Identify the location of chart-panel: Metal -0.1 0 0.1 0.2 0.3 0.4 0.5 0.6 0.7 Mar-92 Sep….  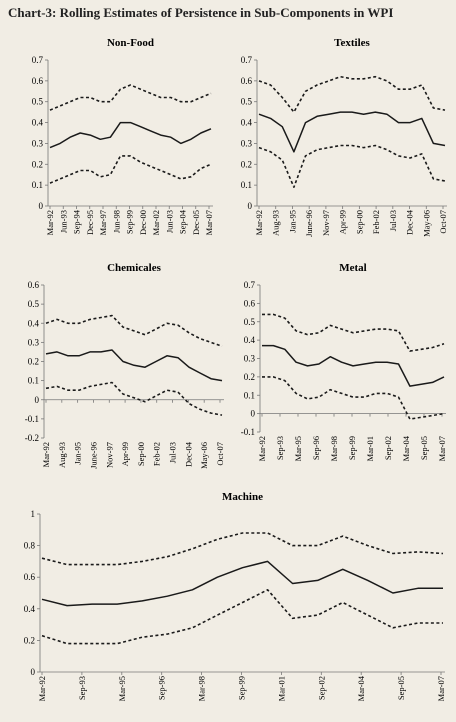
(344, 361).